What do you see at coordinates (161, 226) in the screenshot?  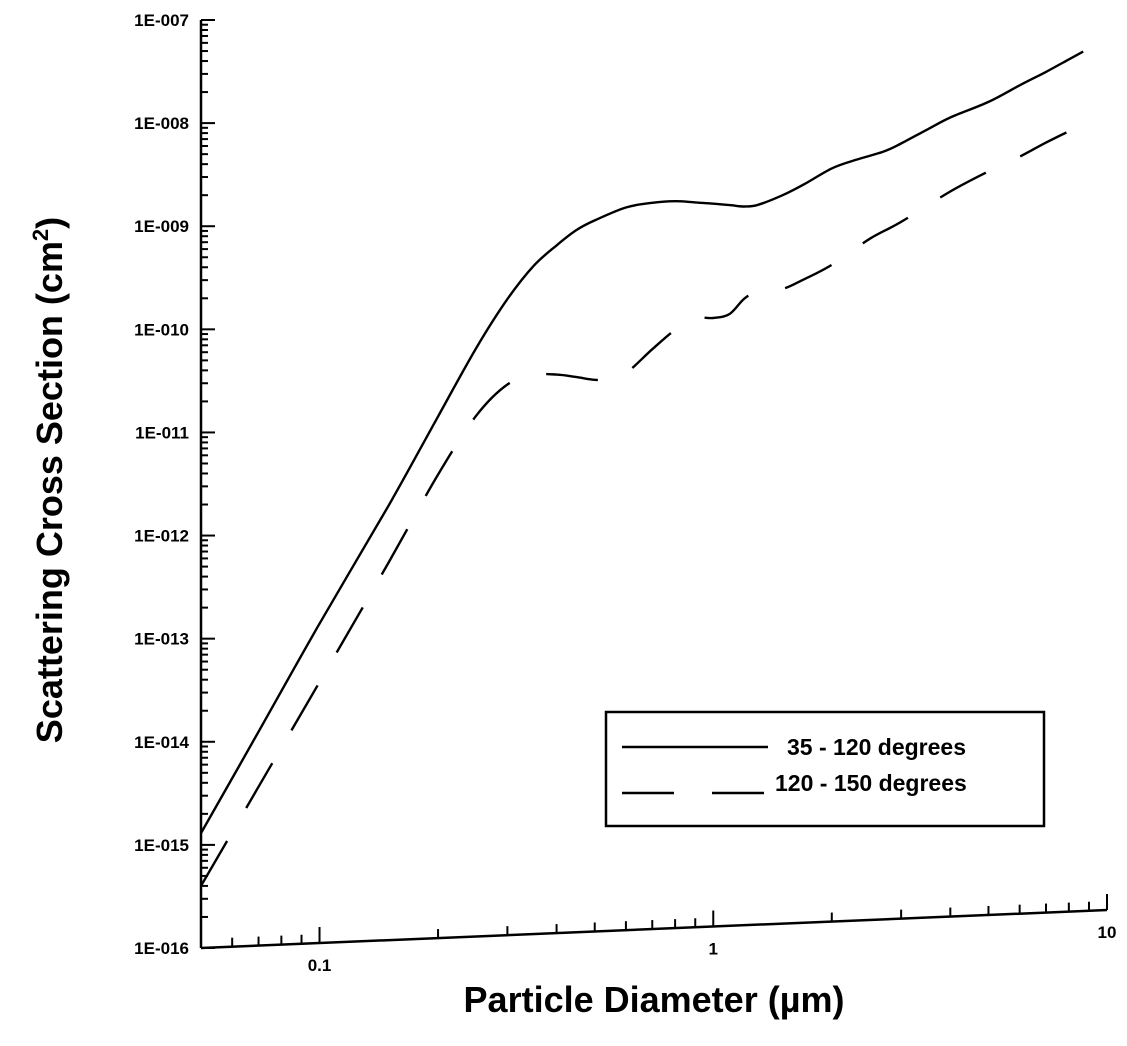 I see `y-tick-label: 1E-009` at bounding box center [161, 226].